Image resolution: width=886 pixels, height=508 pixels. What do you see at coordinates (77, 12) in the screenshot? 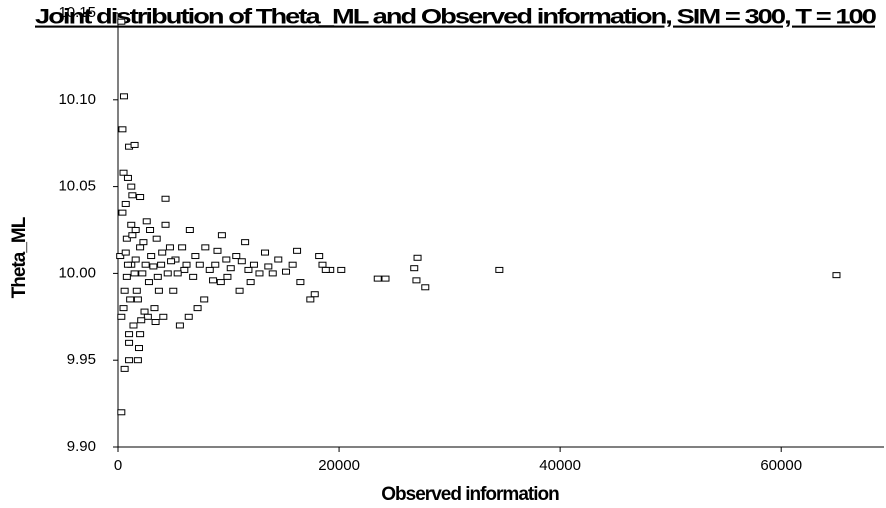
I see `y-tick-label: 10.15` at bounding box center [77, 12].